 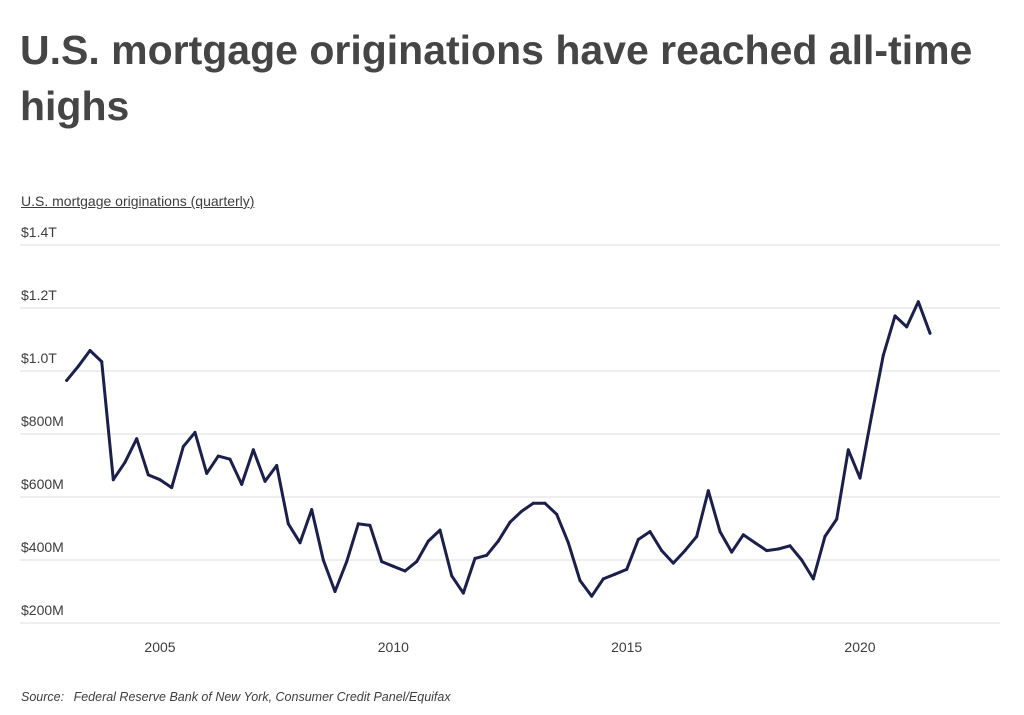 What do you see at coordinates (42, 547) in the screenshot?
I see `y-tick-label: $400M` at bounding box center [42, 547].